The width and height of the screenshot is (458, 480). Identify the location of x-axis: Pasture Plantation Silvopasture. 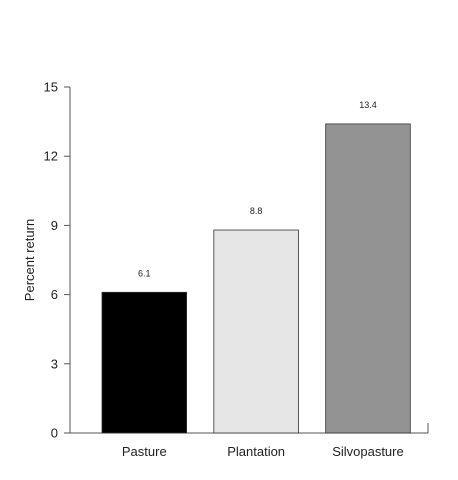
(249, 441).